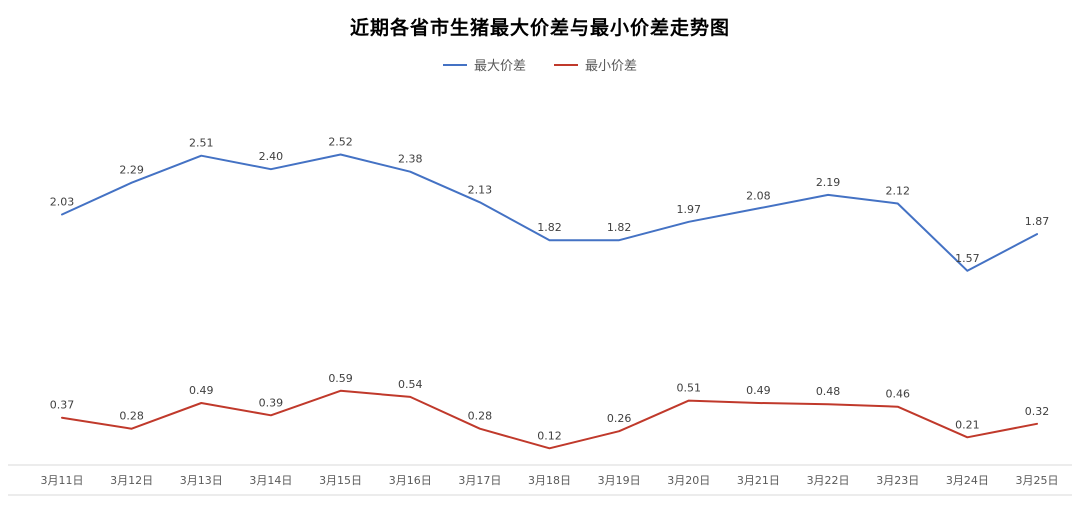  Describe the element at coordinates (479, 480) in the screenshot. I see `x-tick-label: 3月17日` at that location.